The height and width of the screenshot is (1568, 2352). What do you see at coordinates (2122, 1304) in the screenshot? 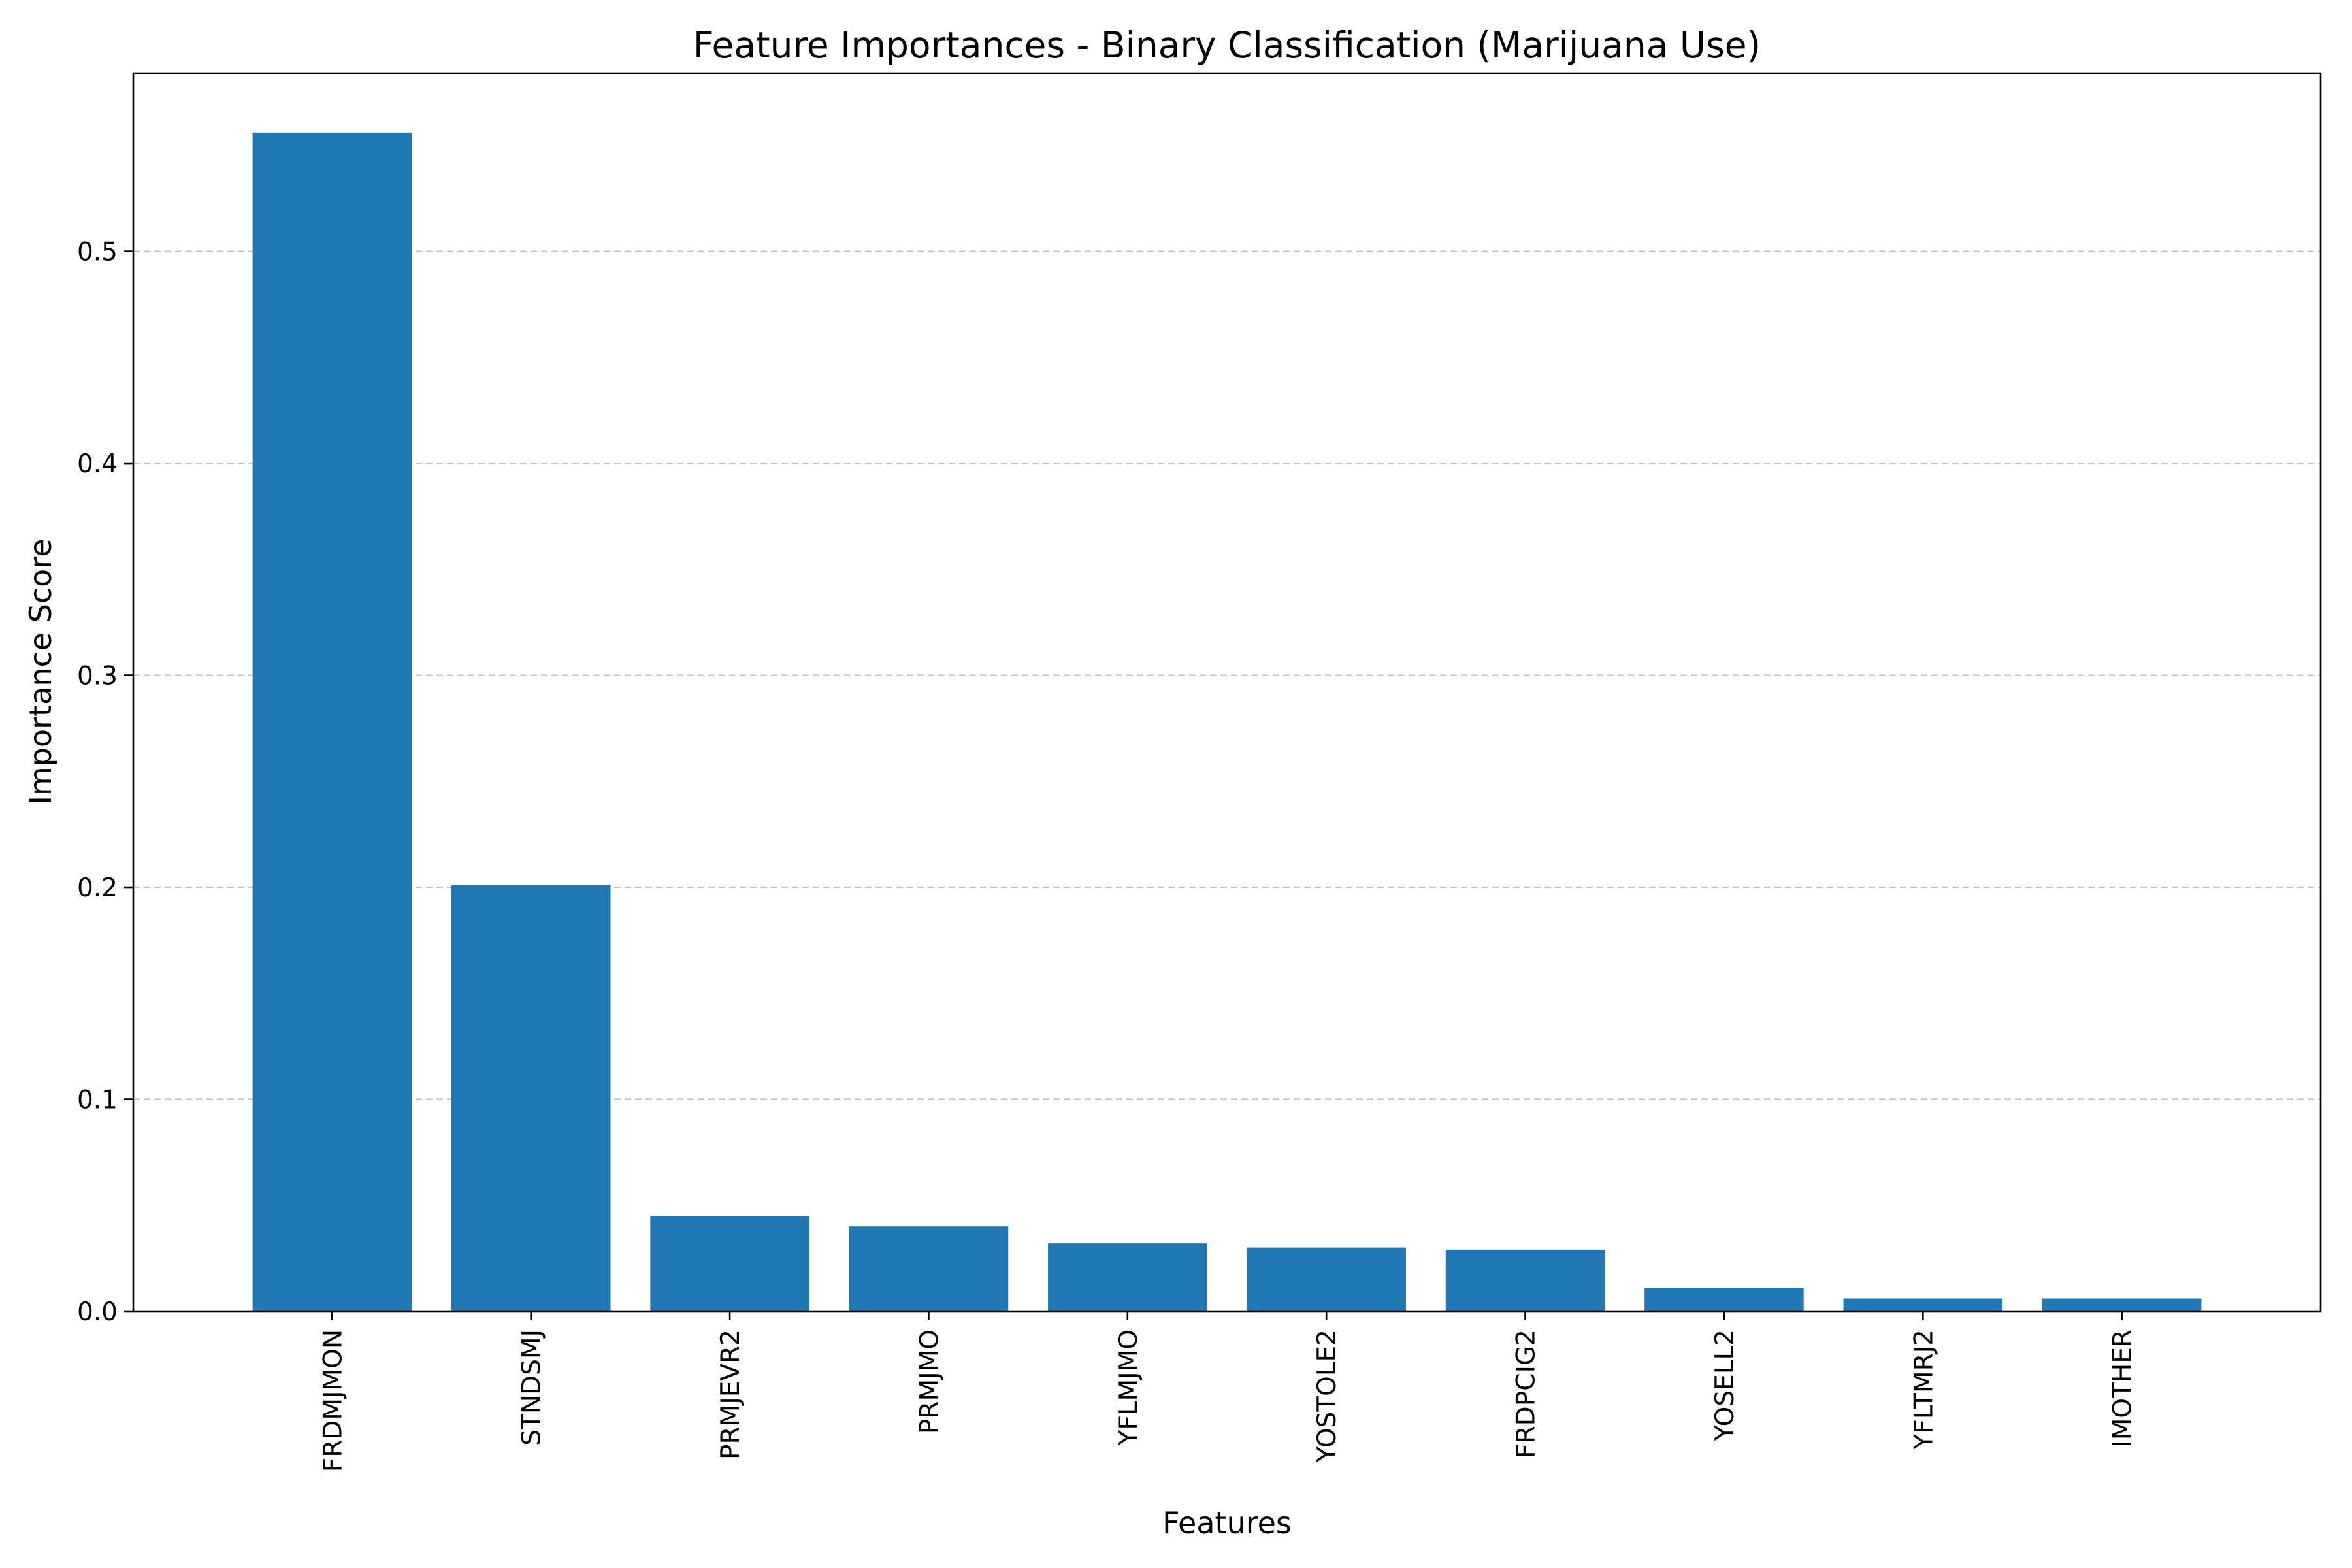
I see `bar-imother` at bounding box center [2122, 1304].